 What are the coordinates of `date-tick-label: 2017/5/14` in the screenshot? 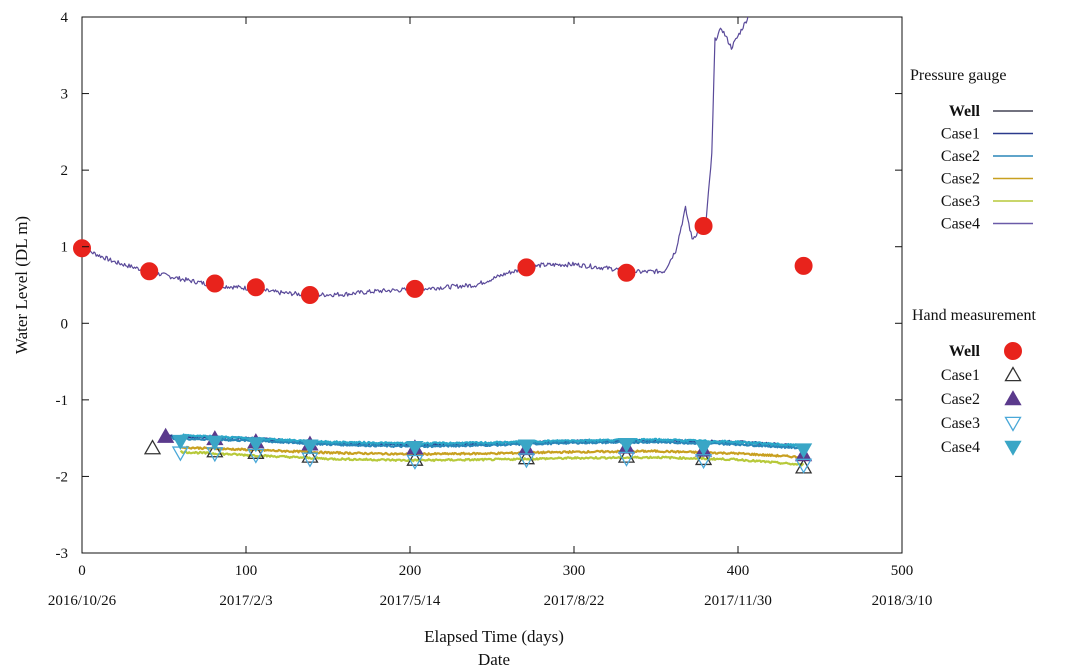 It's located at (410, 601).